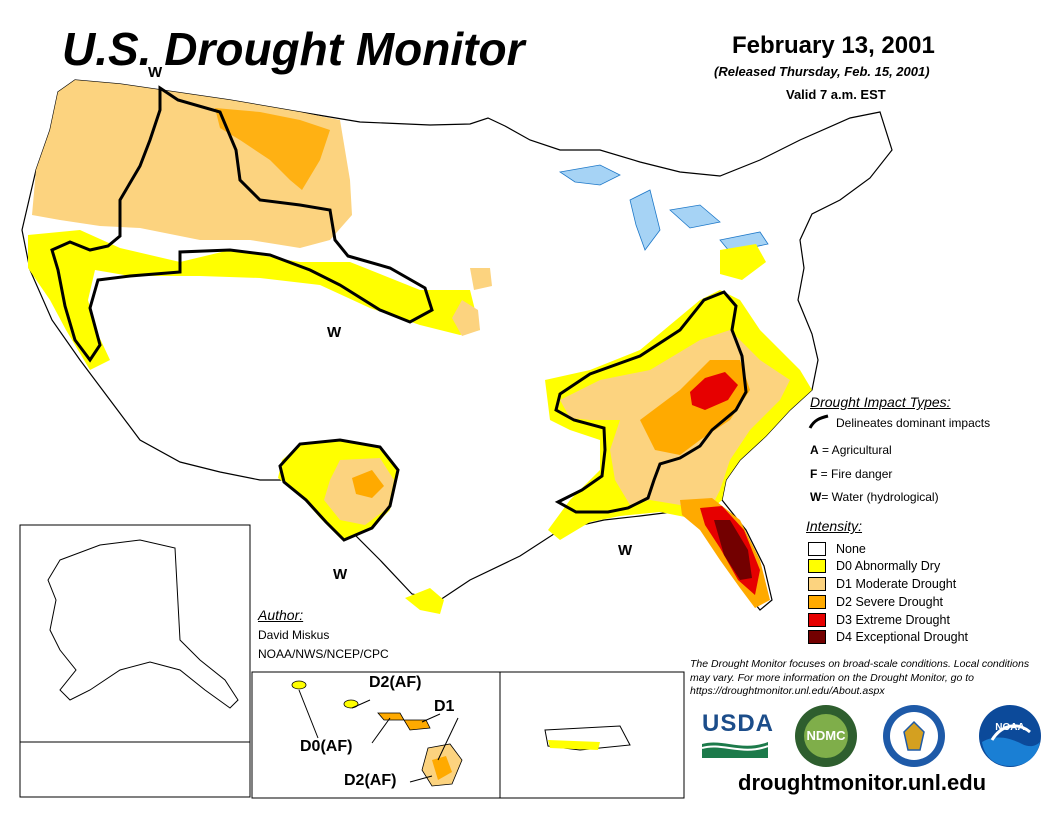  Describe the element at coordinates (913, 423) in the screenshot. I see `impact-boundary-label: Delineates dominant impacts` at that location.